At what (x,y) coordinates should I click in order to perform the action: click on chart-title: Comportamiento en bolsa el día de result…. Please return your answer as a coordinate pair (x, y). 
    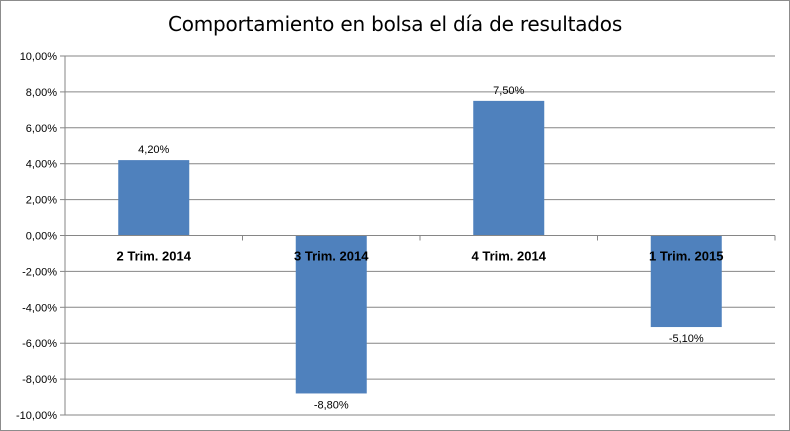
    Looking at the image, I should click on (395, 24).